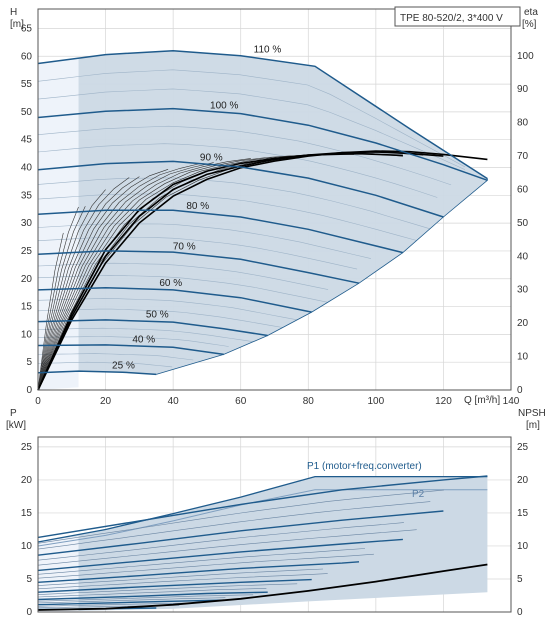 This screenshot has height=621, width=553. What do you see at coordinates (511, 401) in the screenshot?
I see `x-tick-label: 140` at bounding box center [511, 401].